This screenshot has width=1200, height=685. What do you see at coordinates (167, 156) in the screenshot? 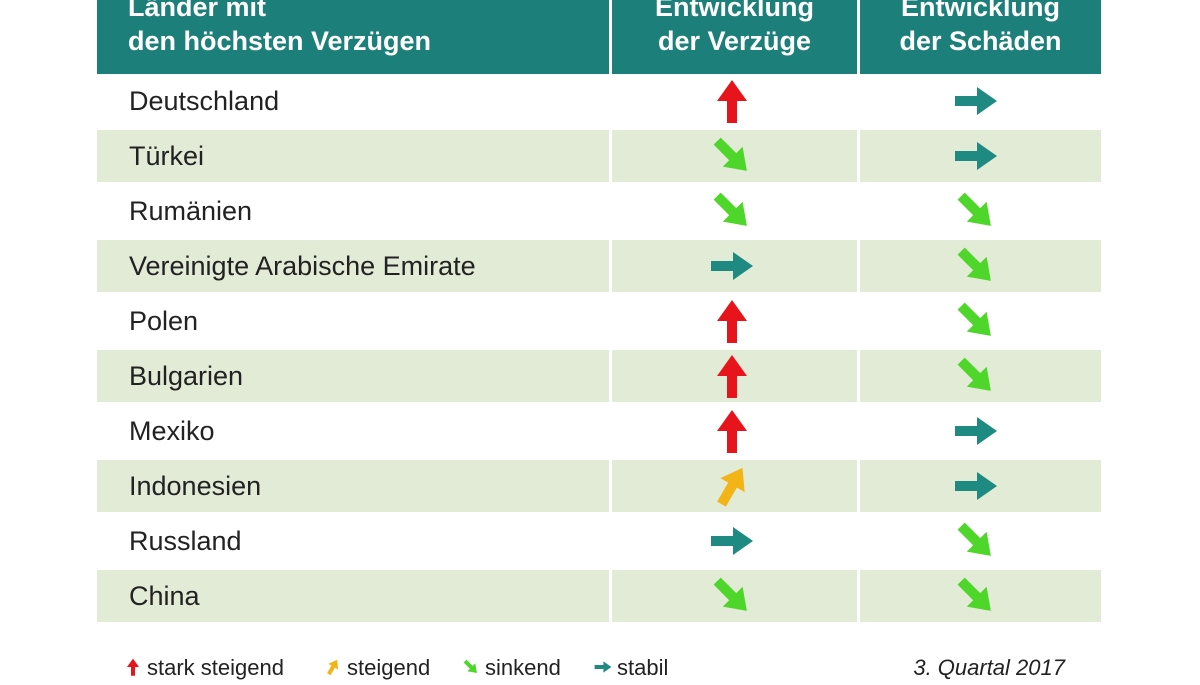
I see `country-name: Türkei` at bounding box center [167, 156].